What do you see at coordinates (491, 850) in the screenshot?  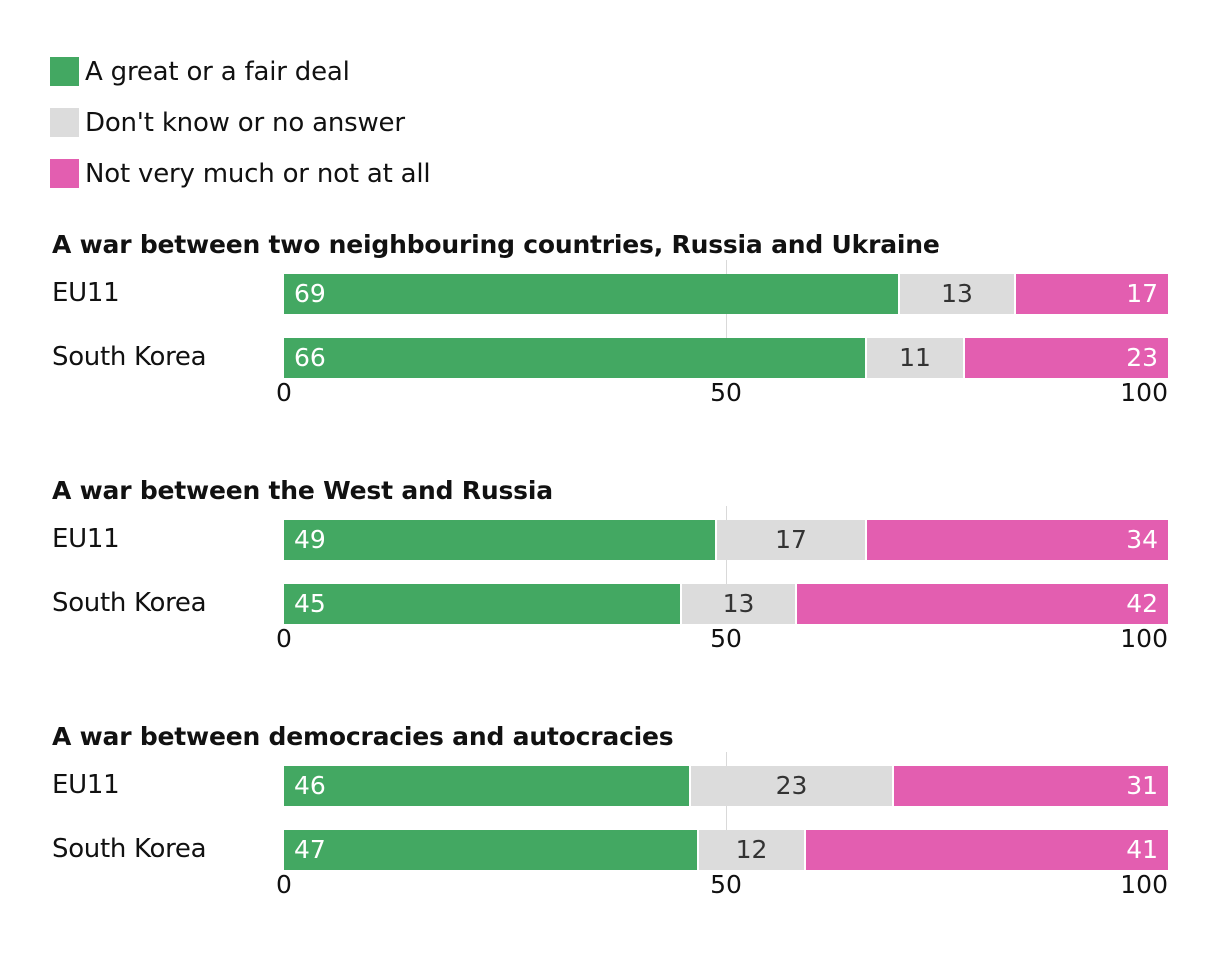 I see `bar-segment-great-or-fair-deal: 47` at bounding box center [491, 850].